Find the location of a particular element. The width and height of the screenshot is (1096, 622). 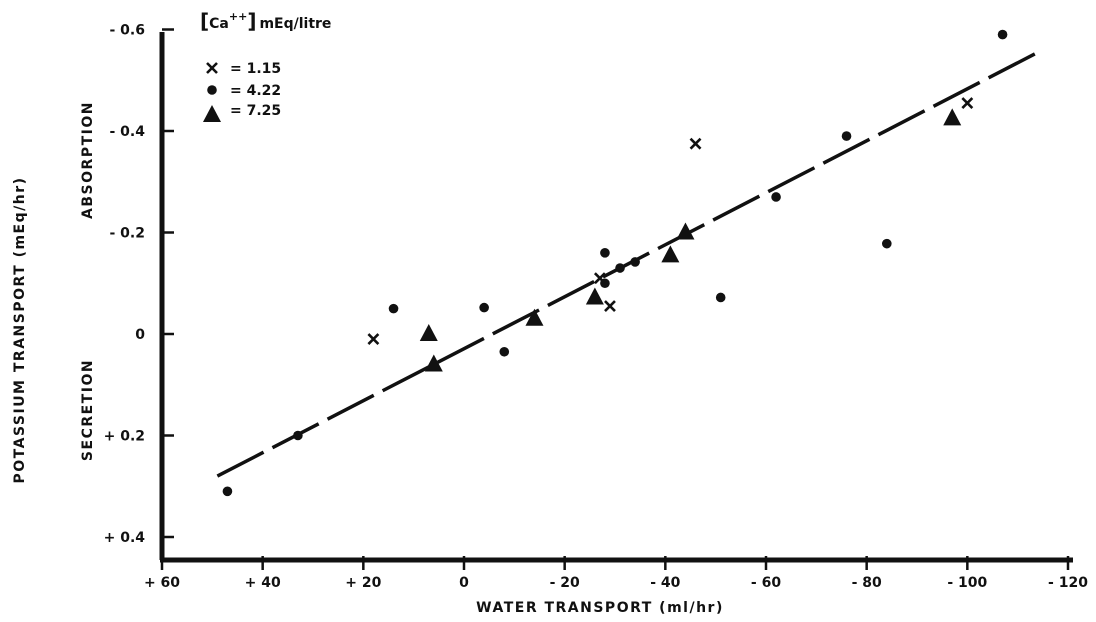

y-tick-label: - 0.4 is located at coordinates (128, 132).